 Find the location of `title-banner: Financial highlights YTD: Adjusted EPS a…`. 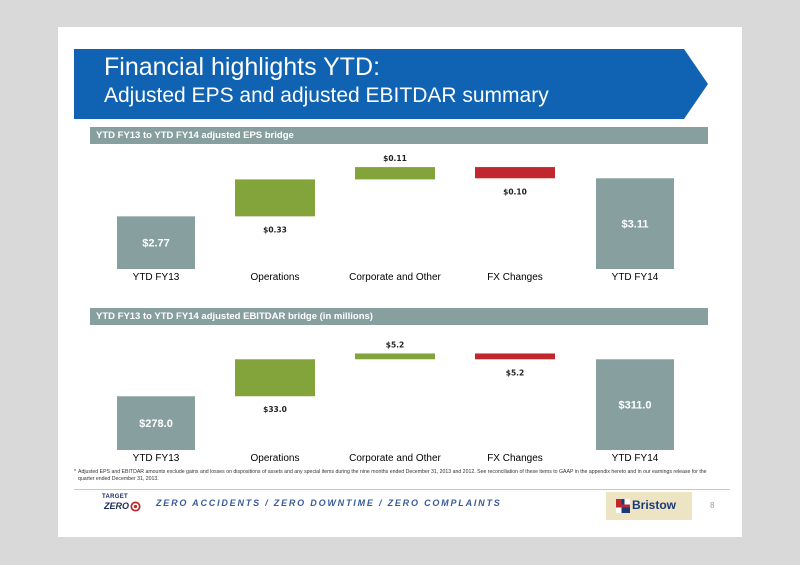

title-banner: Financial highlights YTD: Adjusted EPS a… is located at coordinates (379, 84).